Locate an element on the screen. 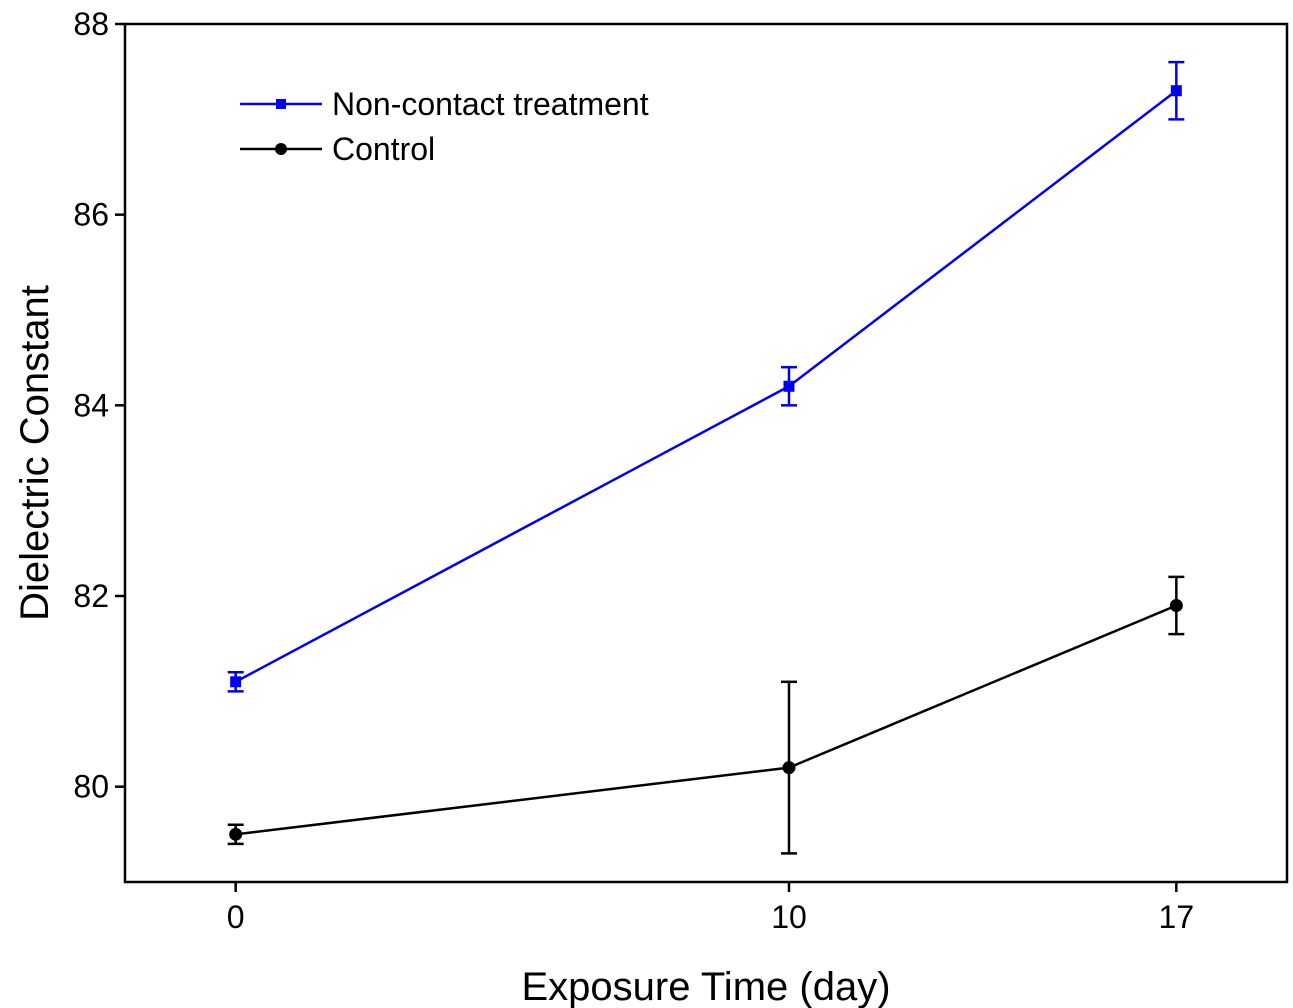 The height and width of the screenshot is (1008, 1293). y-axis-title: Dielectric Constant is located at coordinates (35, 453).